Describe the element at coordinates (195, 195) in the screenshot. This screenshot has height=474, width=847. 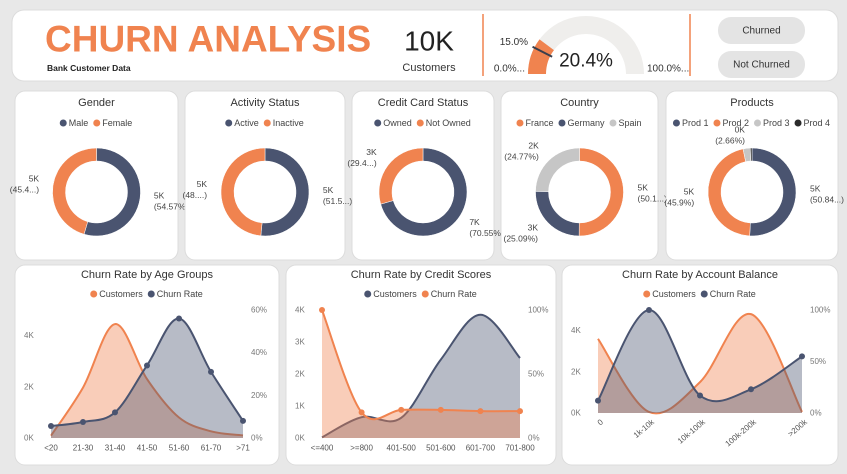
I see `data-label: (48....)` at that location.